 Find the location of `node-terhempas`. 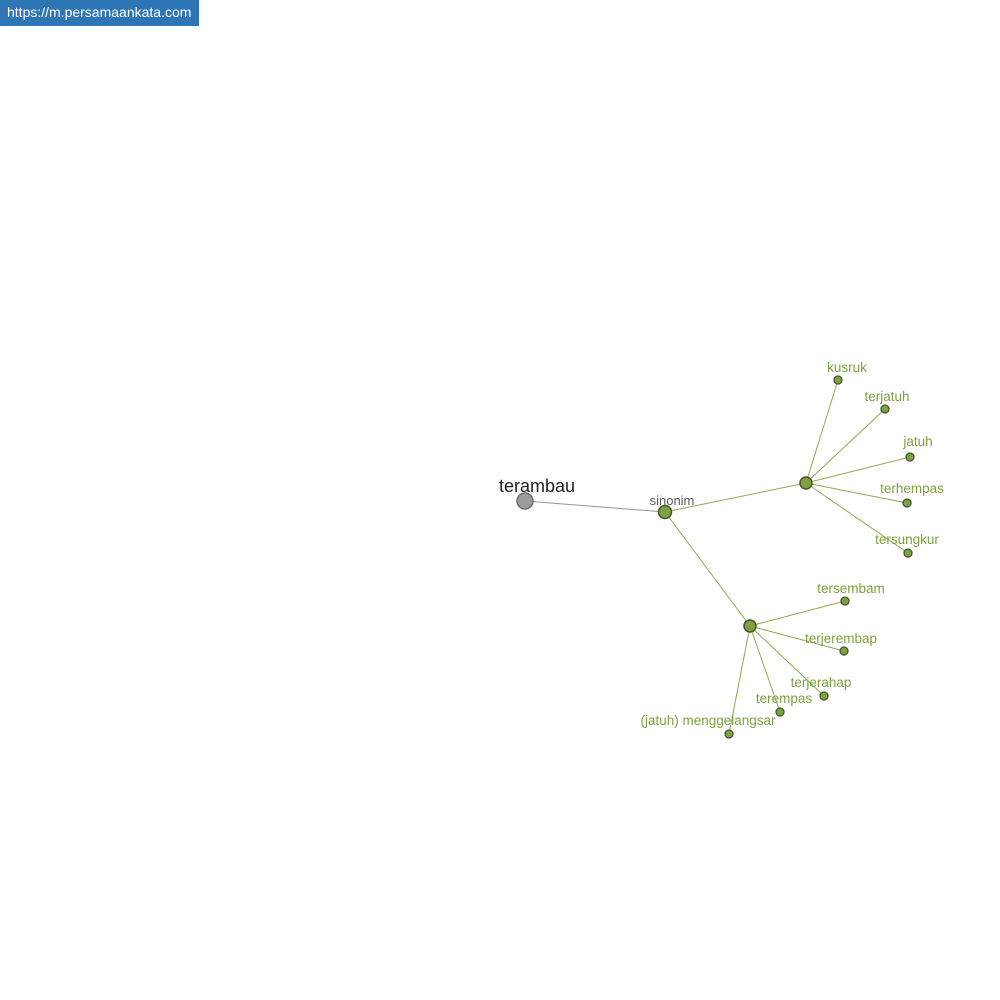

node-terhempas is located at coordinates (907, 503).